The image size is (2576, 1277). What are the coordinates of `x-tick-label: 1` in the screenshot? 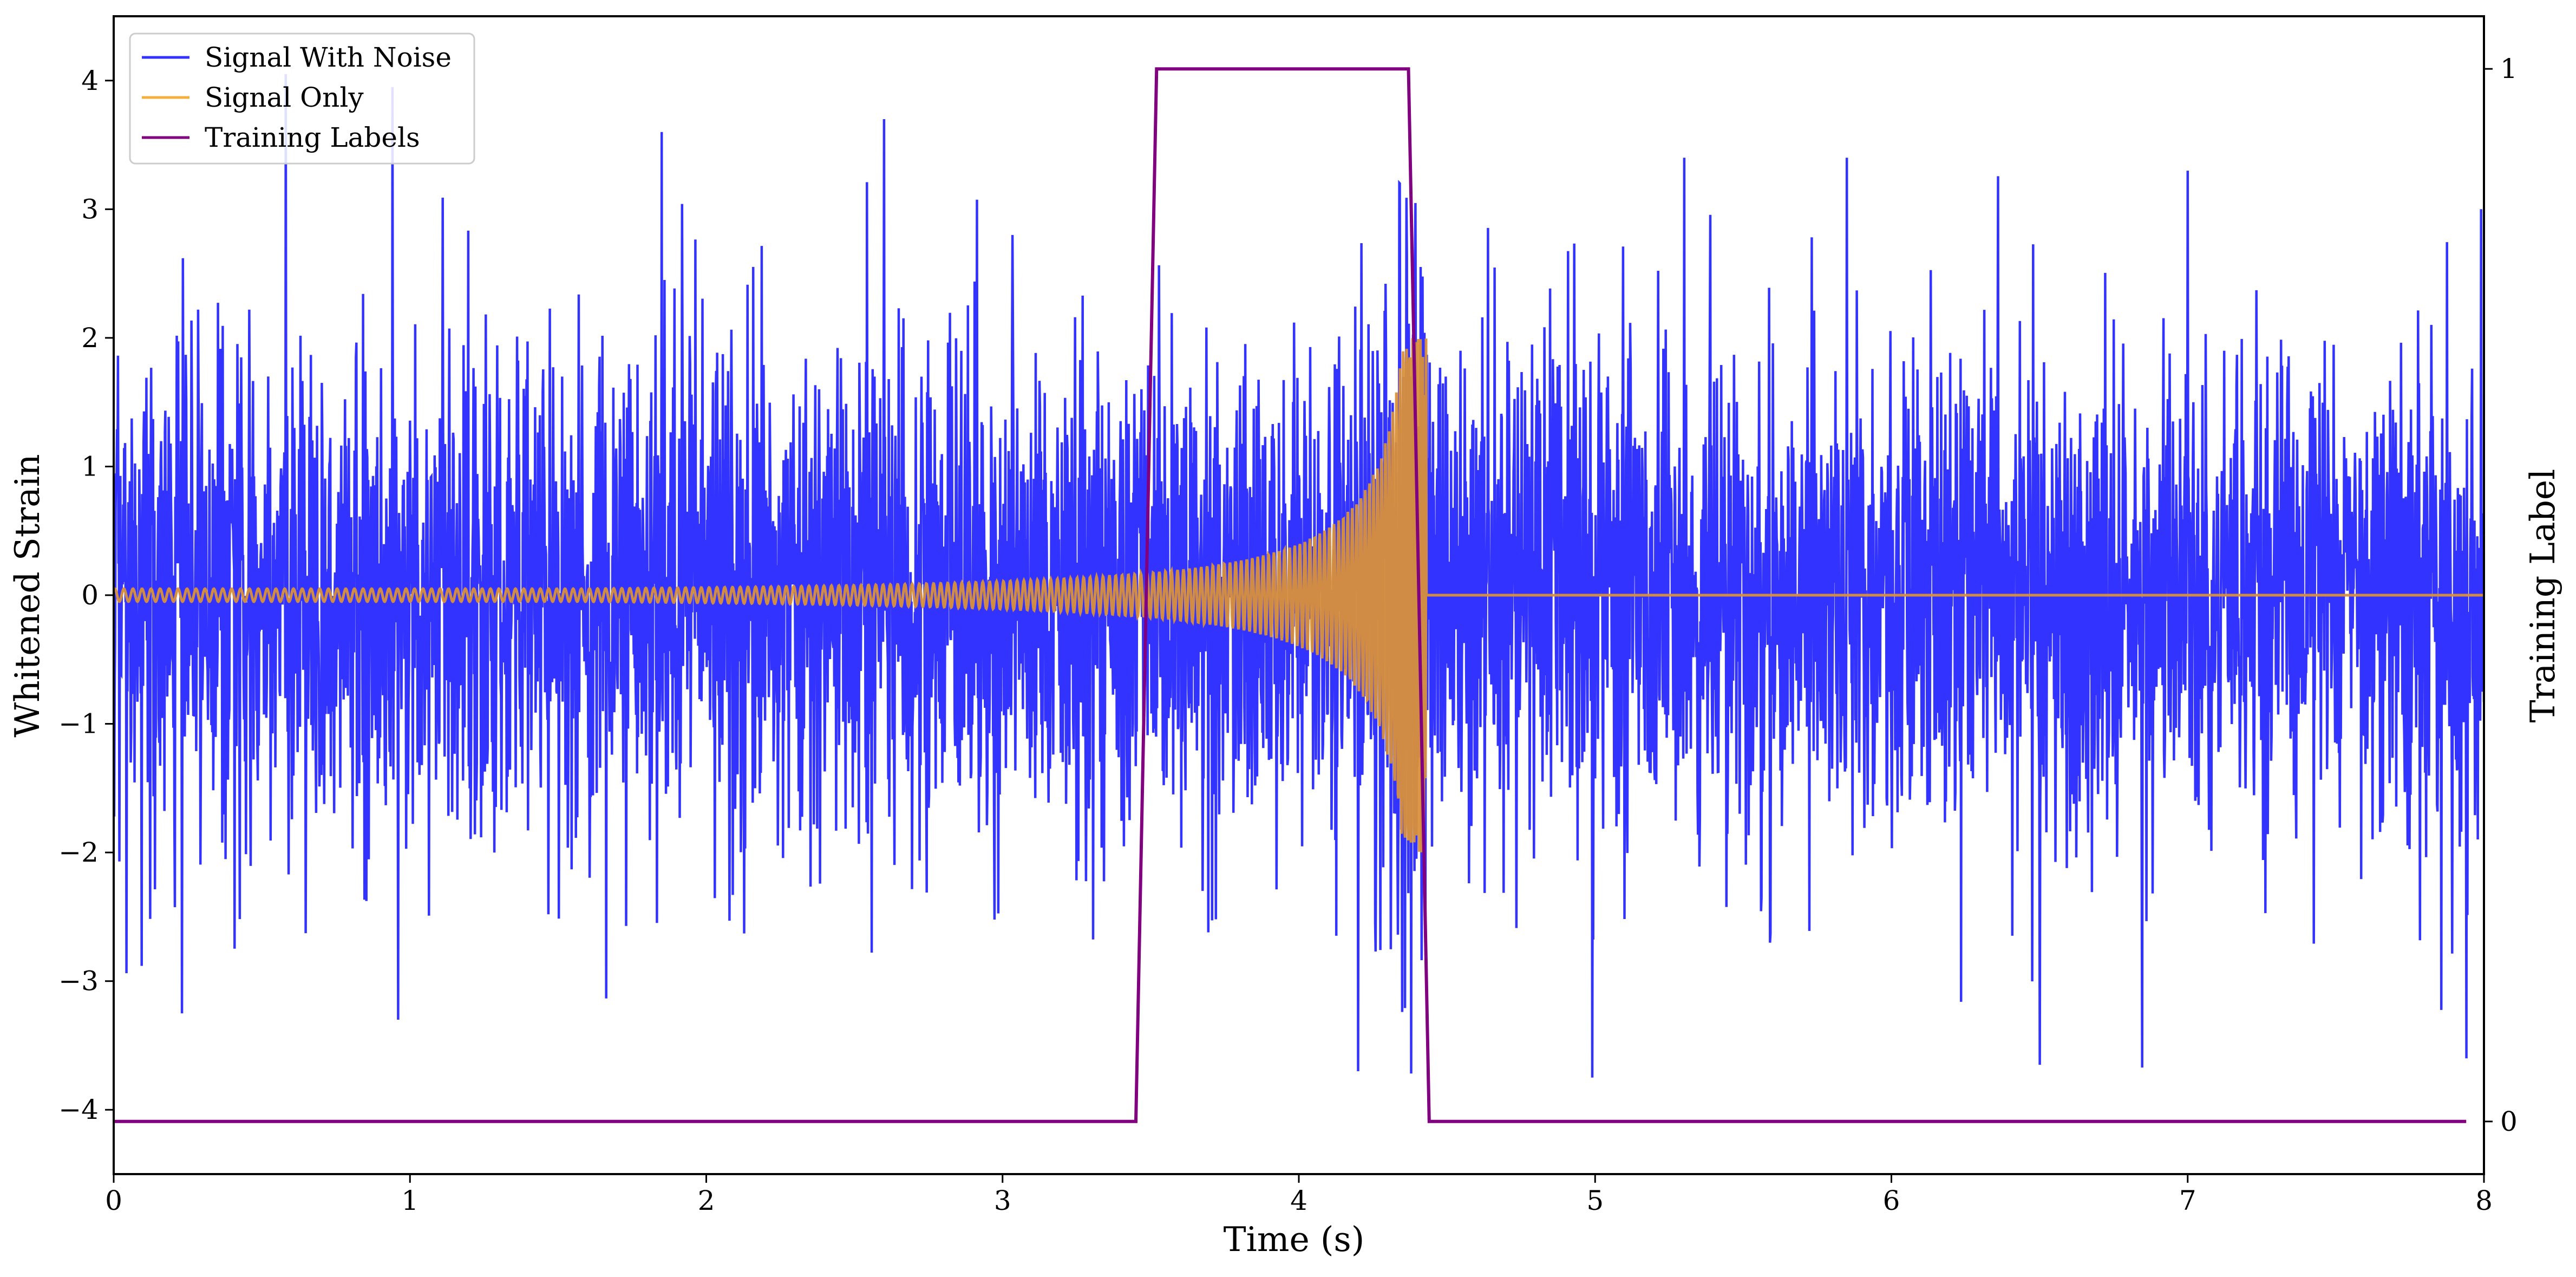 It's located at (410, 1200).